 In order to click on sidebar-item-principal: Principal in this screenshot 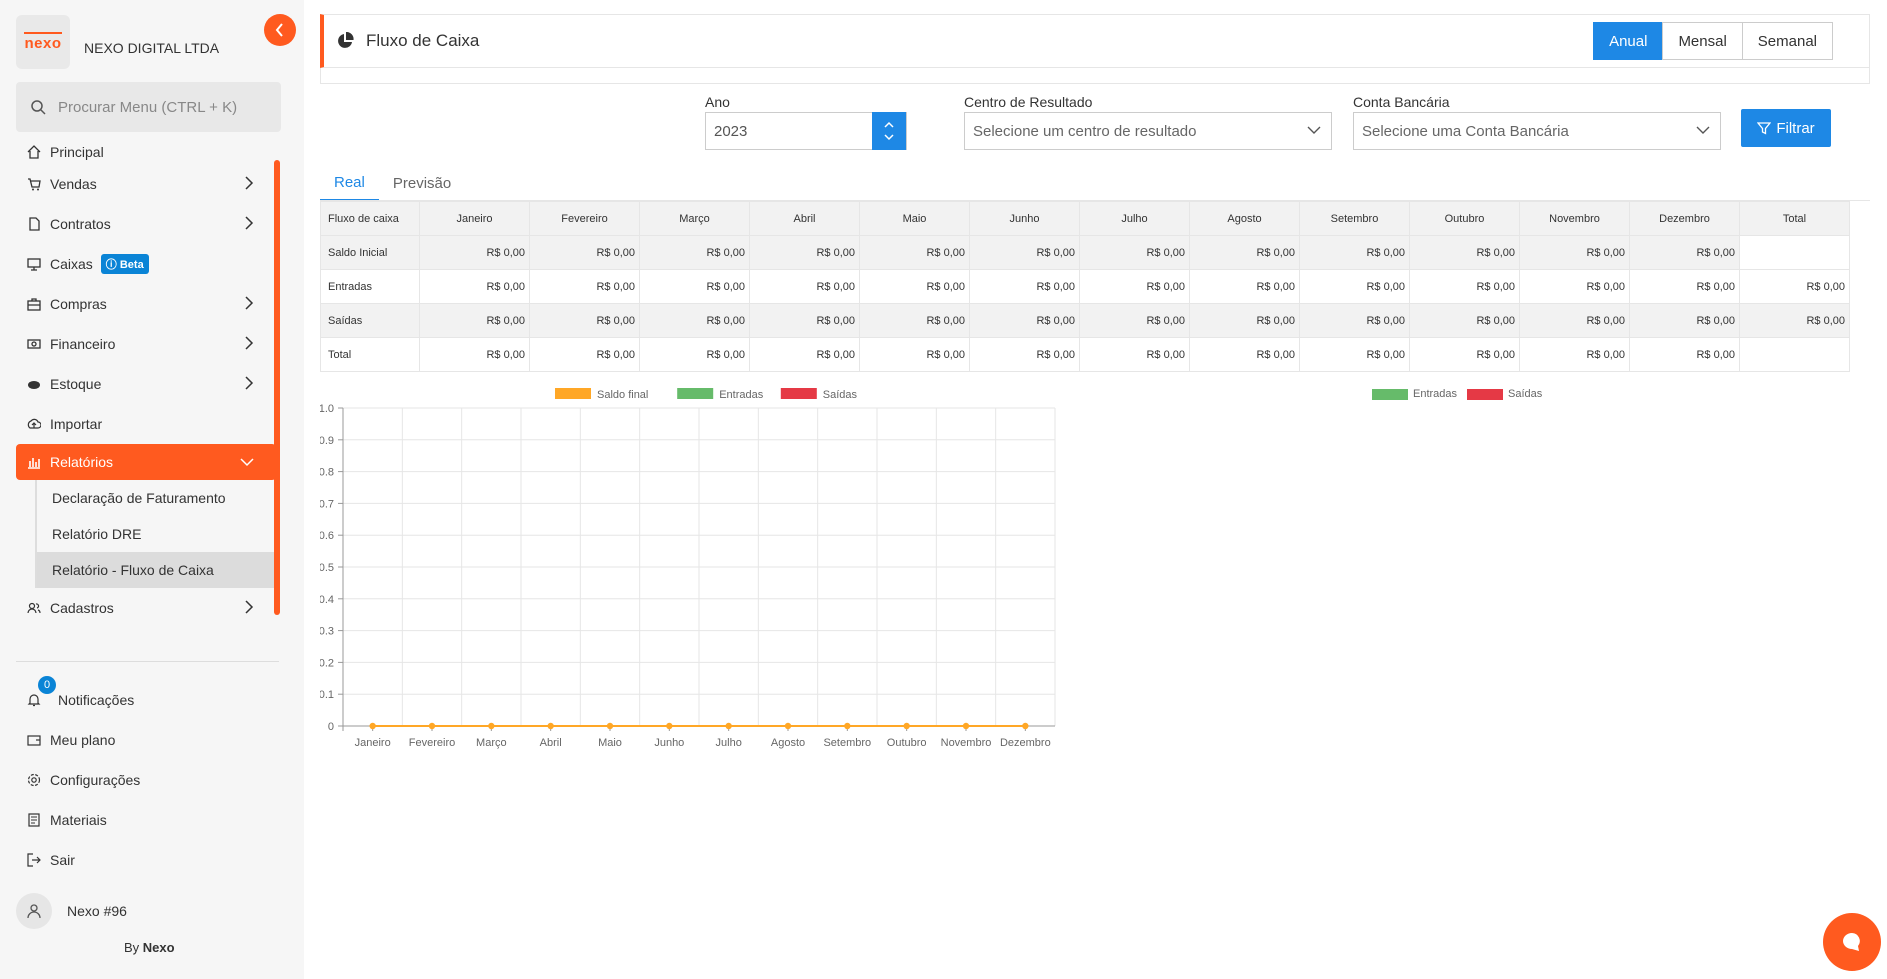, I will do `click(146, 152)`.